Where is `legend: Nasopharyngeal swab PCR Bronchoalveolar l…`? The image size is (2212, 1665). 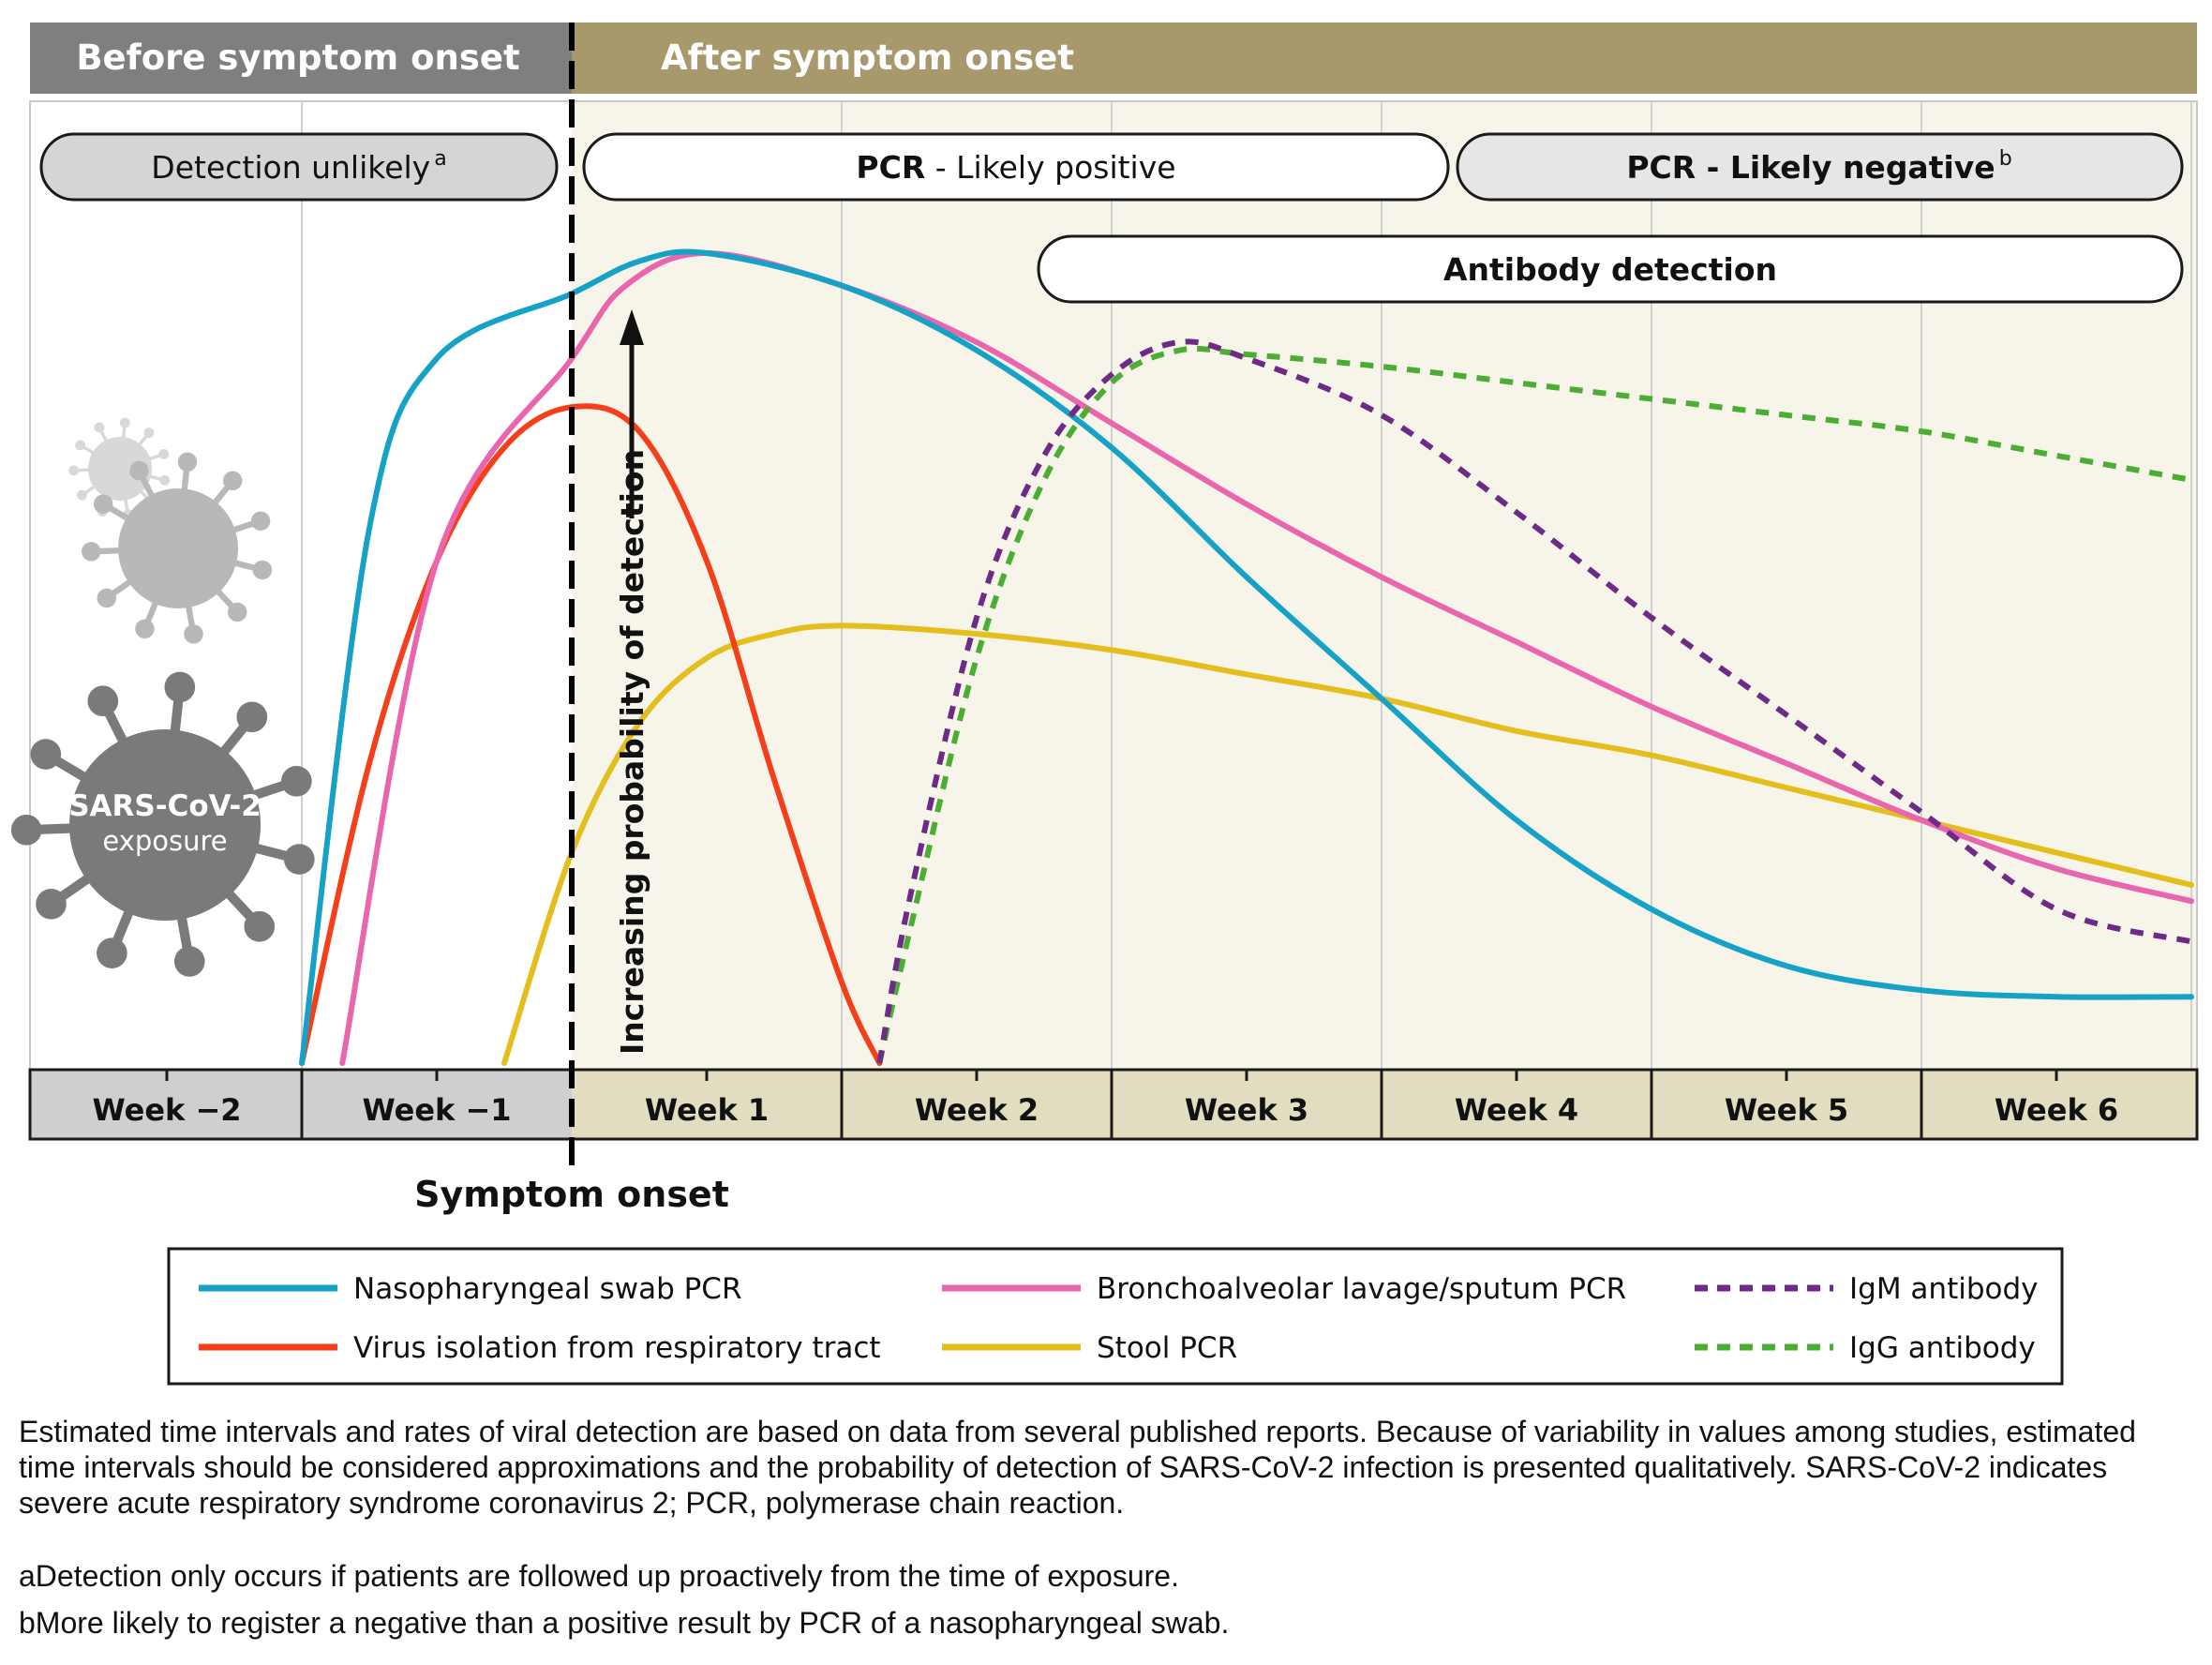 legend: Nasopharyngeal swab PCR Bronchoalveolar l… is located at coordinates (1119, 1318).